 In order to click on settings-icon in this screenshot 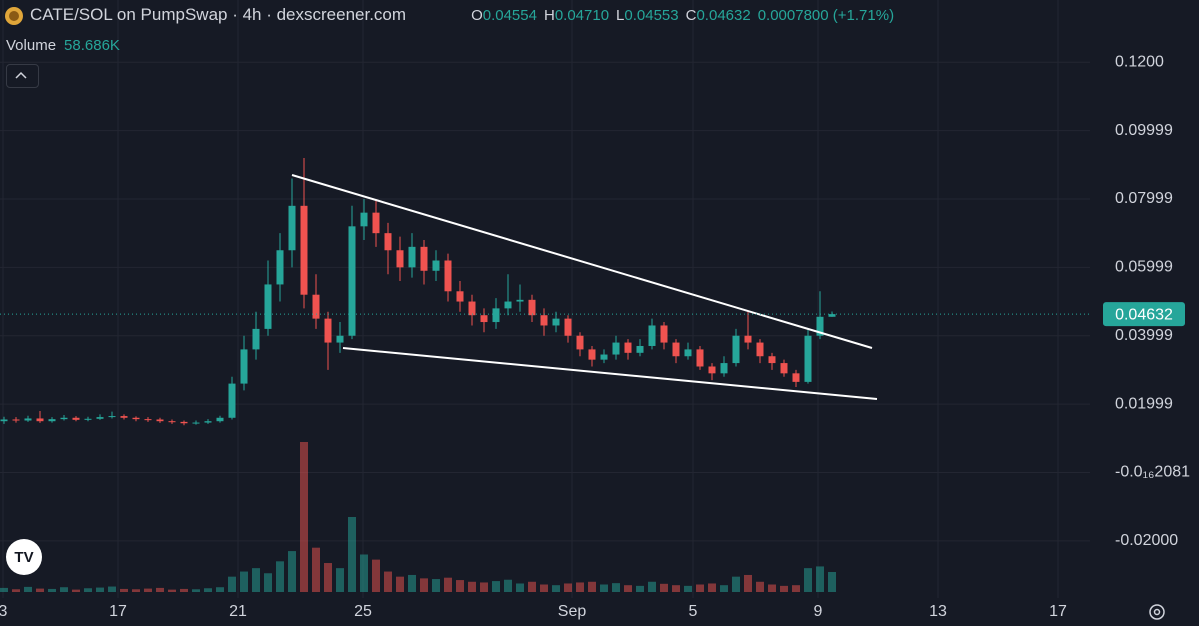, I will do `click(1157, 612)`.